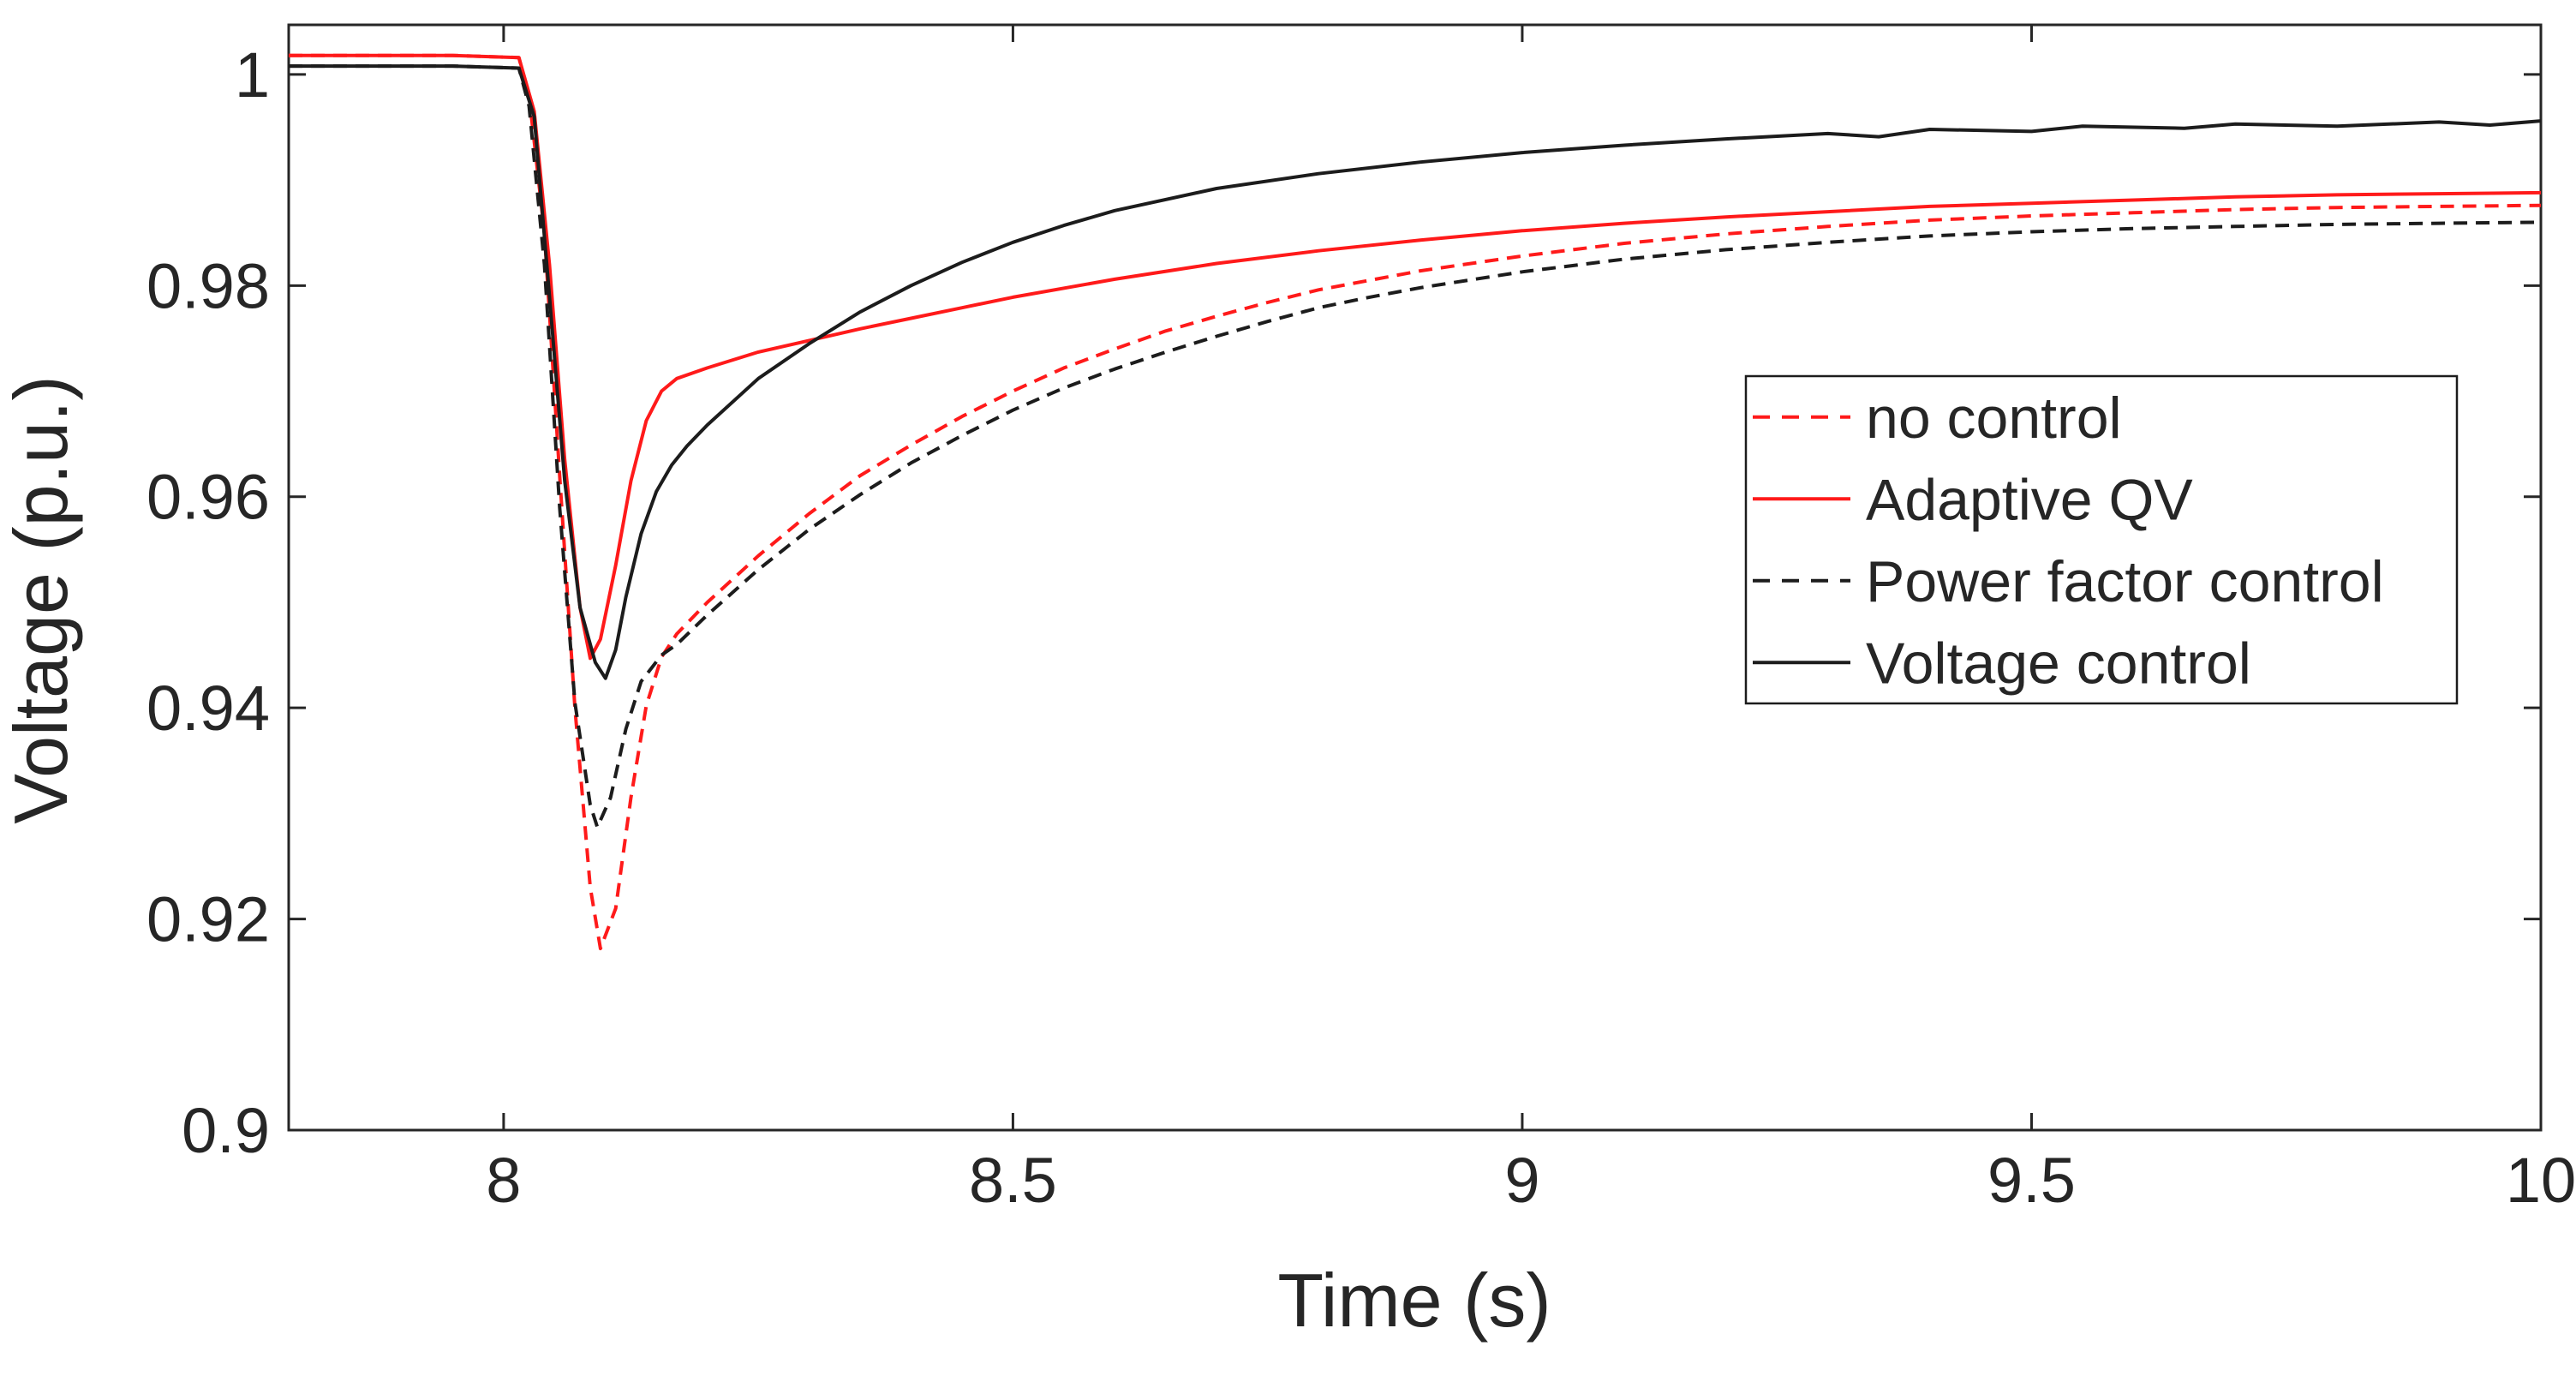 The height and width of the screenshot is (1376, 2576). What do you see at coordinates (1994, 418) in the screenshot?
I see `legend-label: no control` at bounding box center [1994, 418].